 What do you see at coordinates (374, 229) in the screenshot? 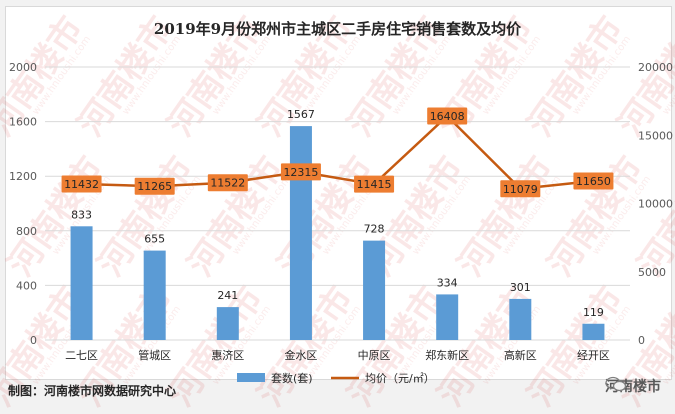
I see `bar-value-label: 728` at bounding box center [374, 229].